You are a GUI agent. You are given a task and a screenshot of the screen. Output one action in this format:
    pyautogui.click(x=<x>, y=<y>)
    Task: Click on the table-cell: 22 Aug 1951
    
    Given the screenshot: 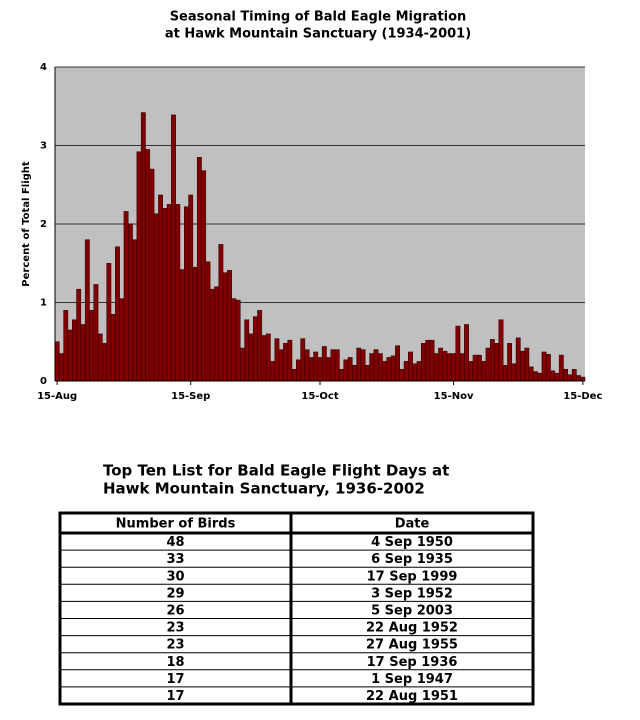 What is the action you would take?
    pyautogui.click(x=412, y=696)
    